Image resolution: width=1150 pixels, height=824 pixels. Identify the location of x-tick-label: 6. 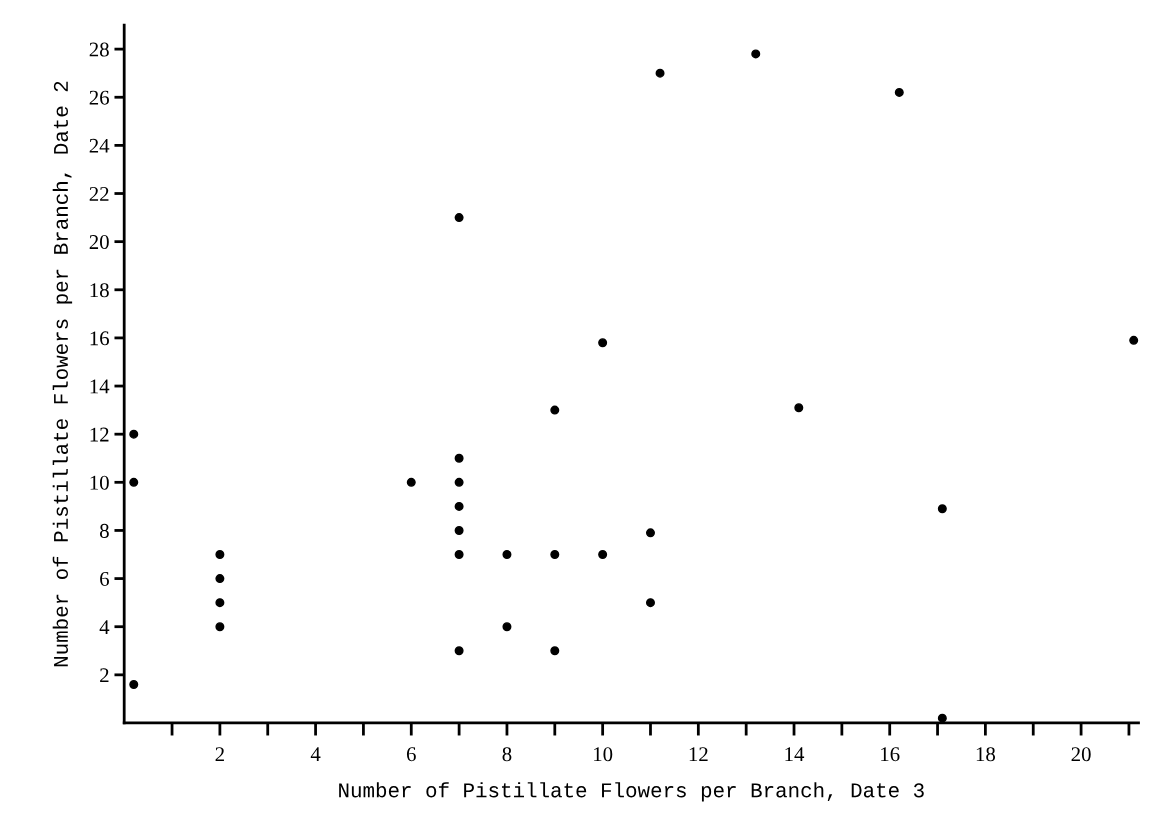
(411, 754).